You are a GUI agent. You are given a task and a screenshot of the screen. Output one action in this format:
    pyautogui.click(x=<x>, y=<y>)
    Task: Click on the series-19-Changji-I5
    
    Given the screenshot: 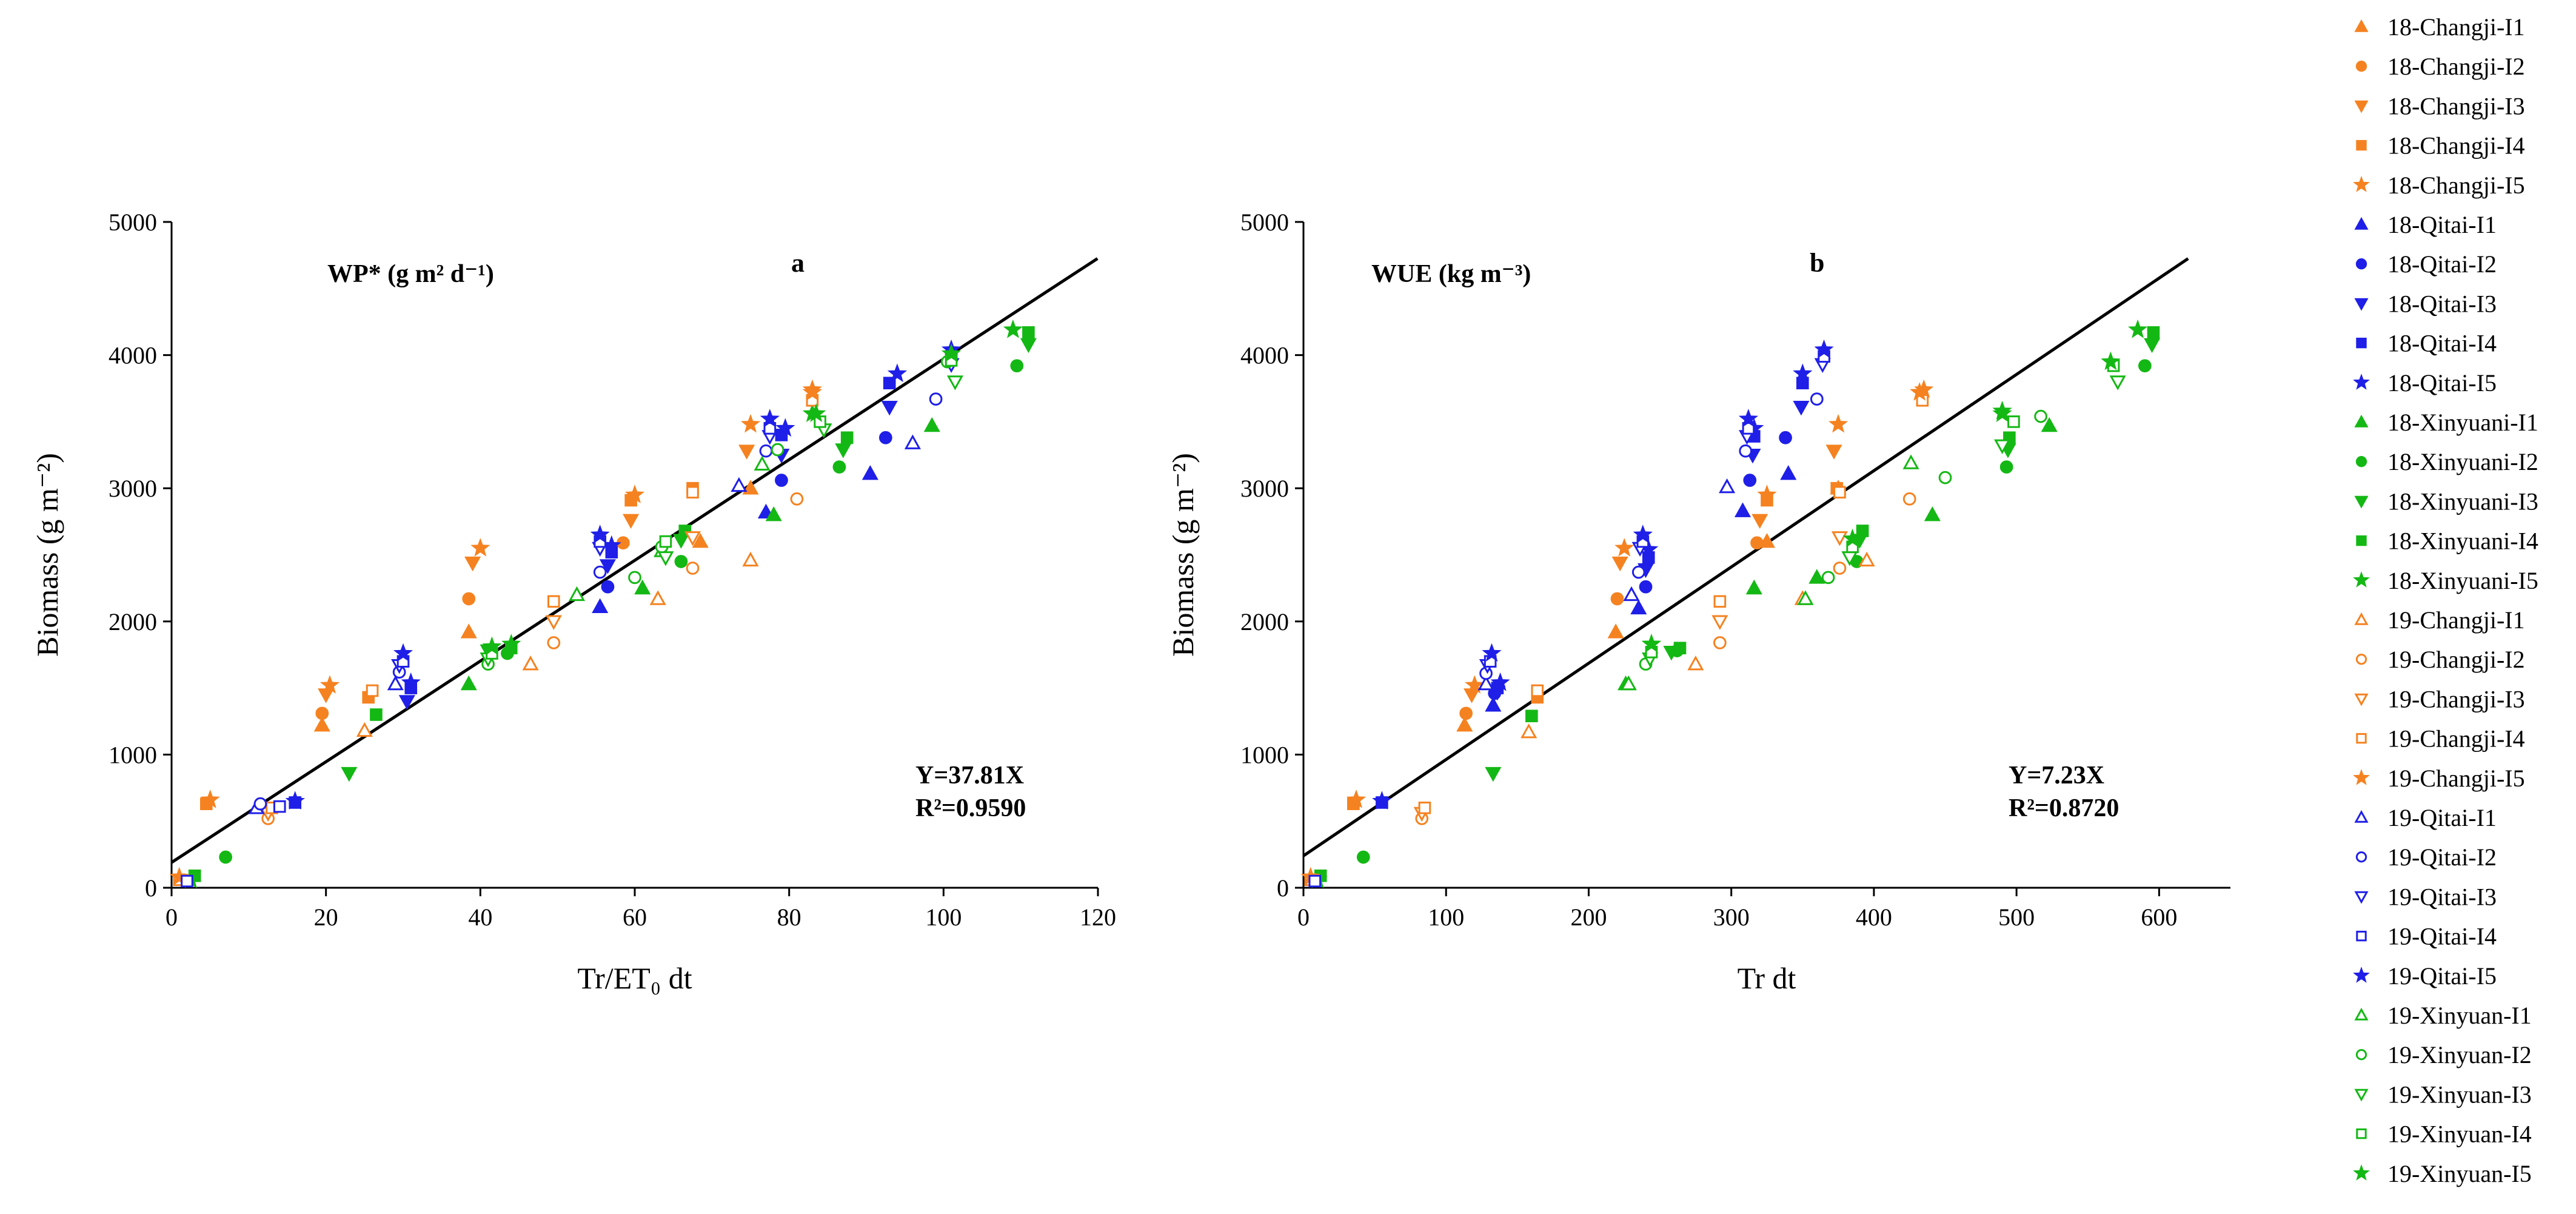 What is the action you would take?
    pyautogui.click(x=496, y=634)
    